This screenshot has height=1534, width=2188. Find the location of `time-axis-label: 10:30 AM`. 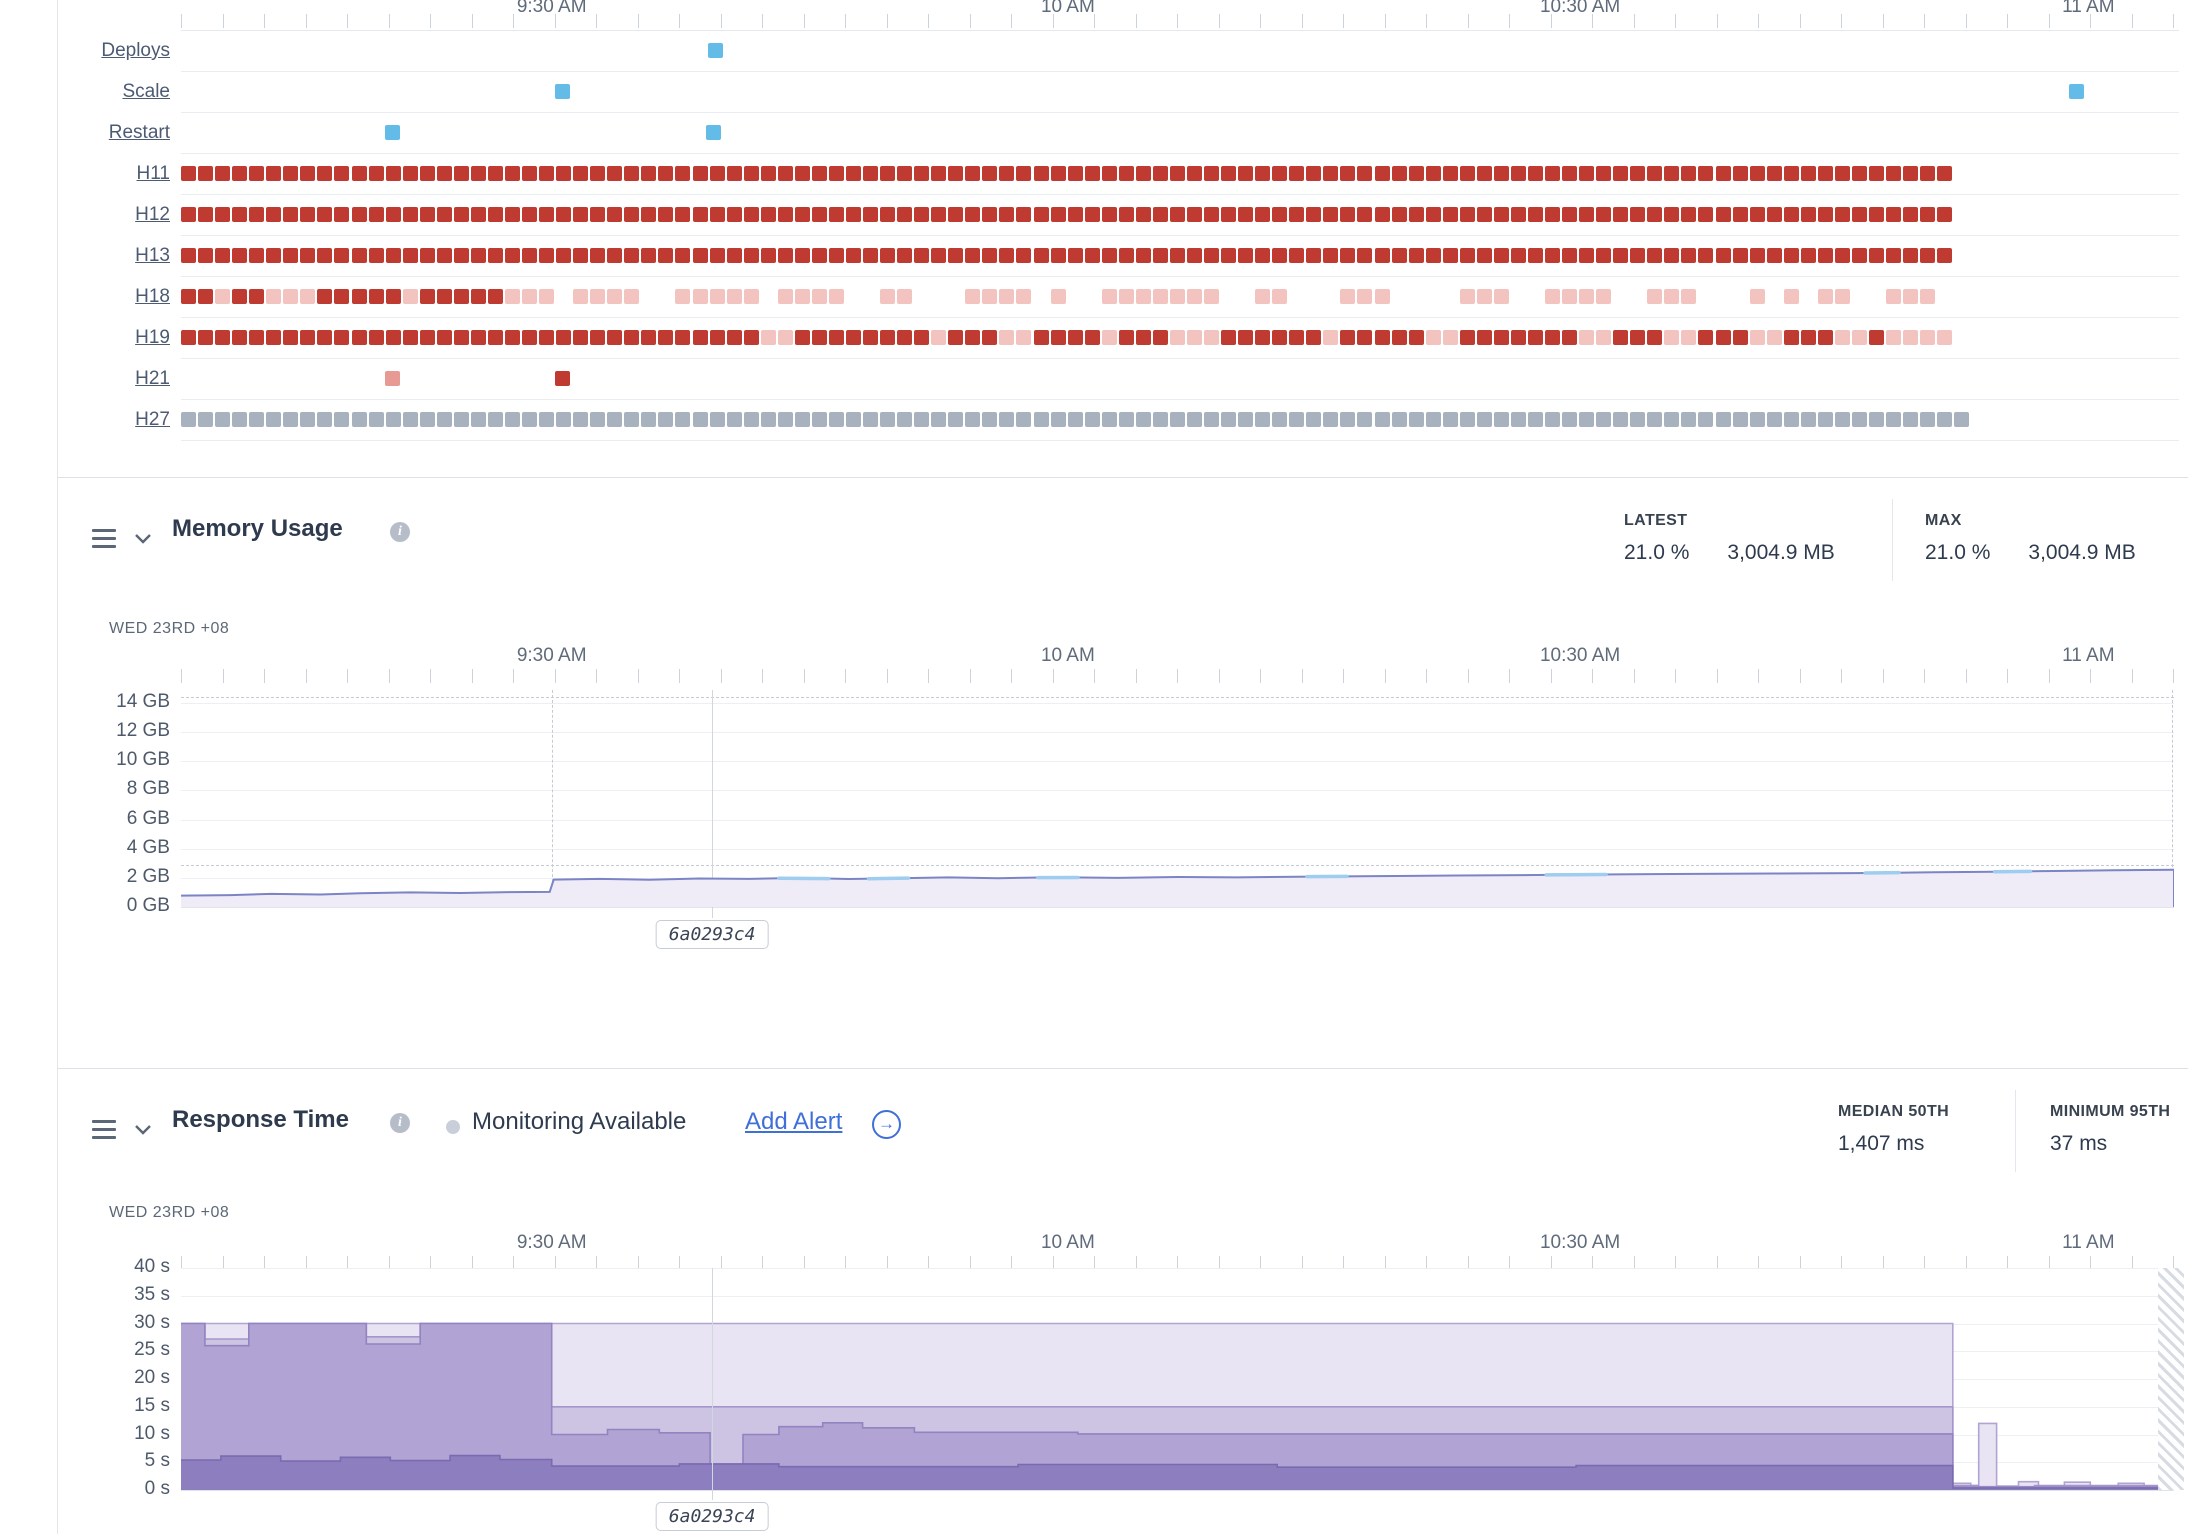

time-axis-label: 10:30 AM is located at coordinates (1580, 8).